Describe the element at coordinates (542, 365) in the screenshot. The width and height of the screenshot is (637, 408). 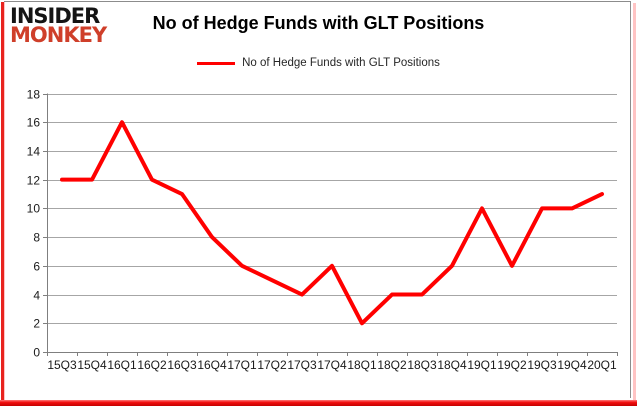
I see `x-tick-label: 19Q3` at that location.